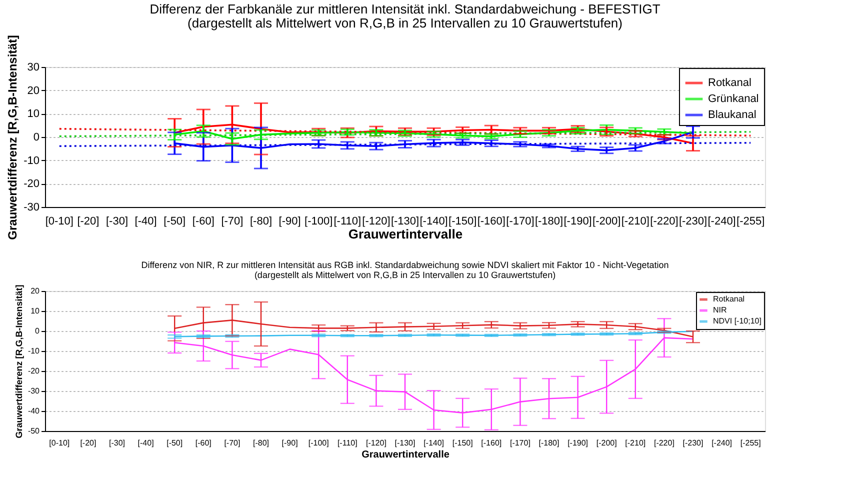 Image resolution: width=846 pixels, height=489 pixels. I want to click on y-tick-label: -50, so click(34, 431).